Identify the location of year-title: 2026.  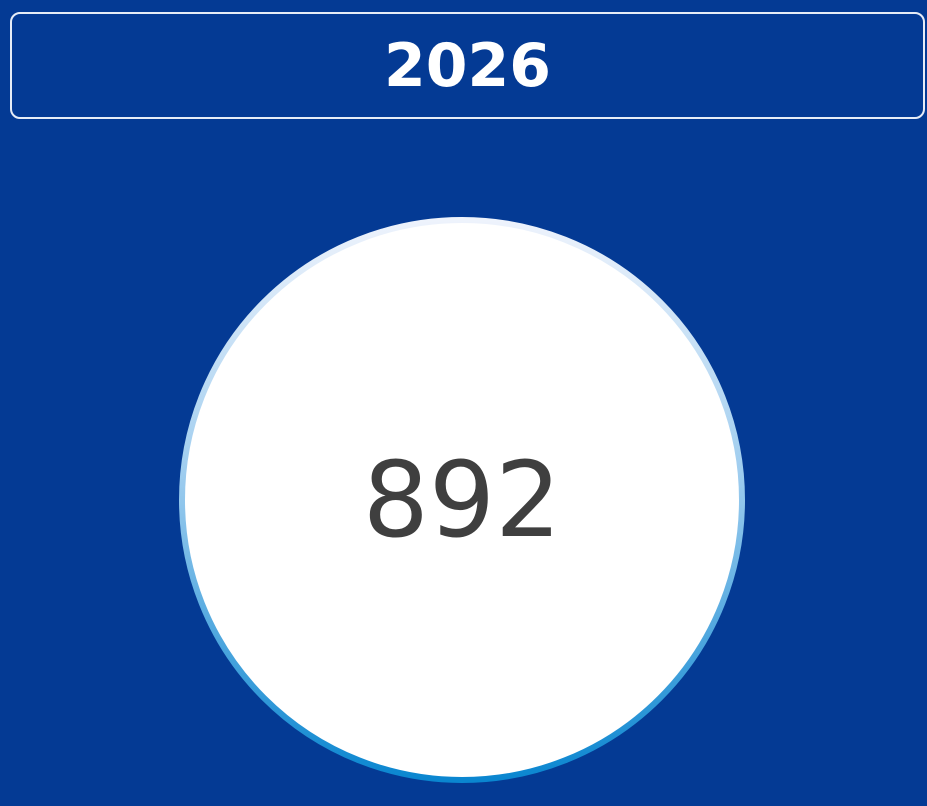
(467, 65).